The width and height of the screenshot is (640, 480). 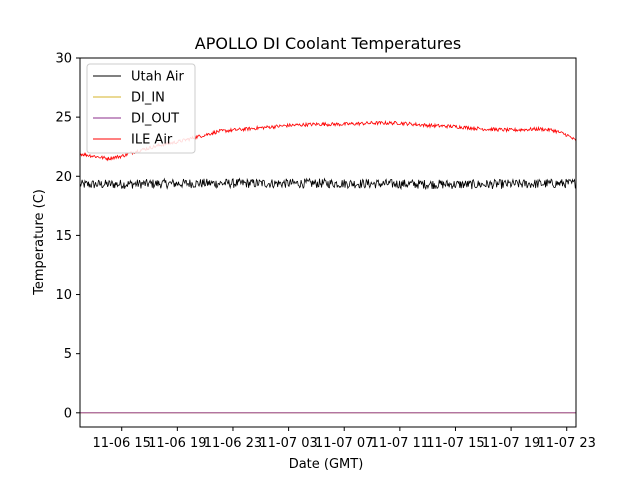 I want to click on legend: Utah Air DI_IN DI_OUT ILE Air, so click(x=141, y=108).